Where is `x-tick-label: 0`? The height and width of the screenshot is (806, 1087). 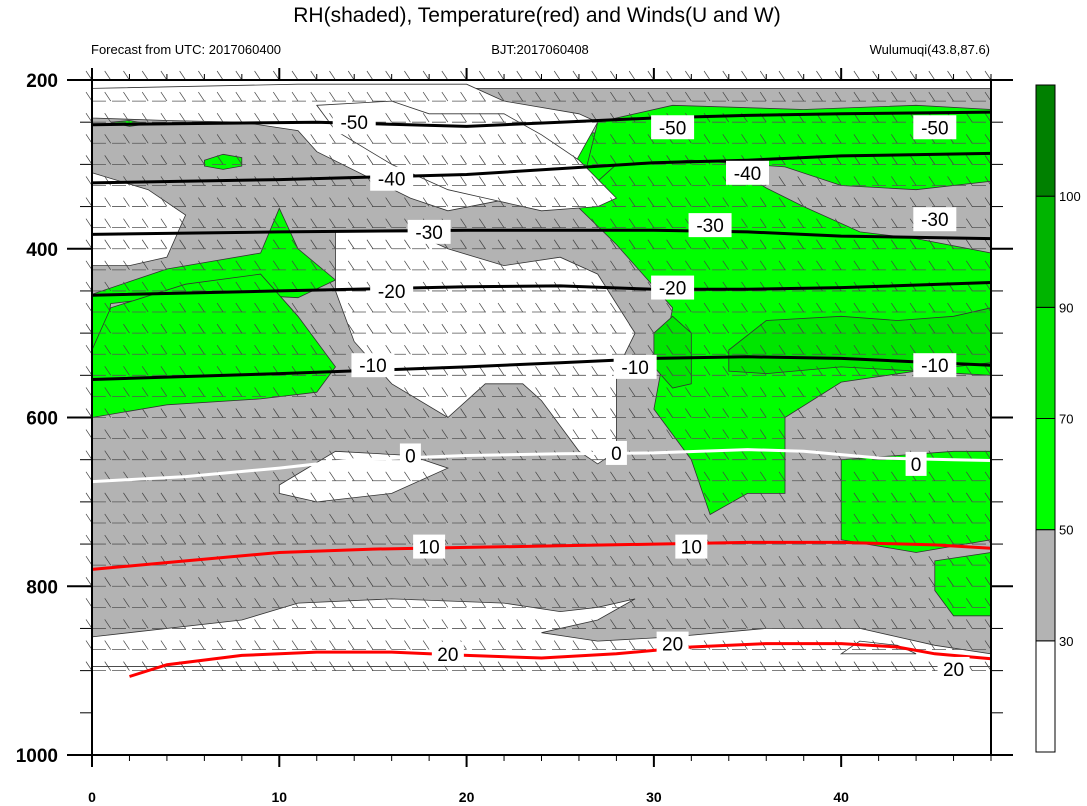 x-tick-label: 0 is located at coordinates (92, 797).